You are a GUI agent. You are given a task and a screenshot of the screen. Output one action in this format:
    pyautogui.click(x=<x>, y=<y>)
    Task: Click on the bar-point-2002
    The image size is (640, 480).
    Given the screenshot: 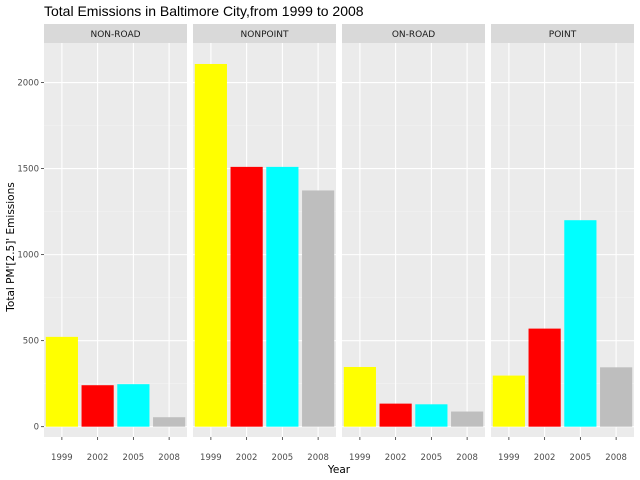 What is the action you would take?
    pyautogui.click(x=544, y=377)
    